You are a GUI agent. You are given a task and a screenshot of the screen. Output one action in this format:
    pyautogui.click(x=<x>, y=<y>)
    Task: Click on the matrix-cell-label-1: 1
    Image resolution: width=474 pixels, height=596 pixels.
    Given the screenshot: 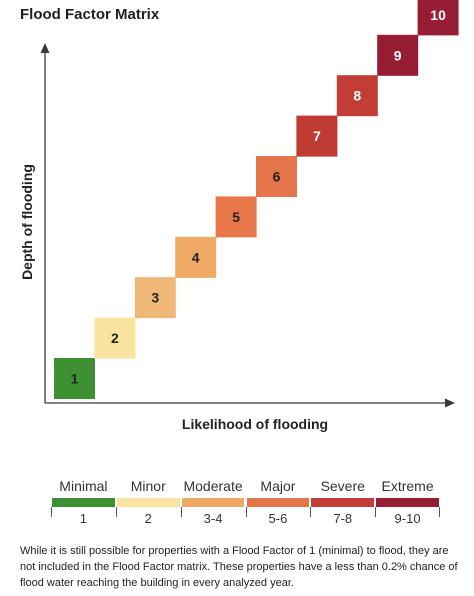 What is the action you would take?
    pyautogui.click(x=75, y=379)
    